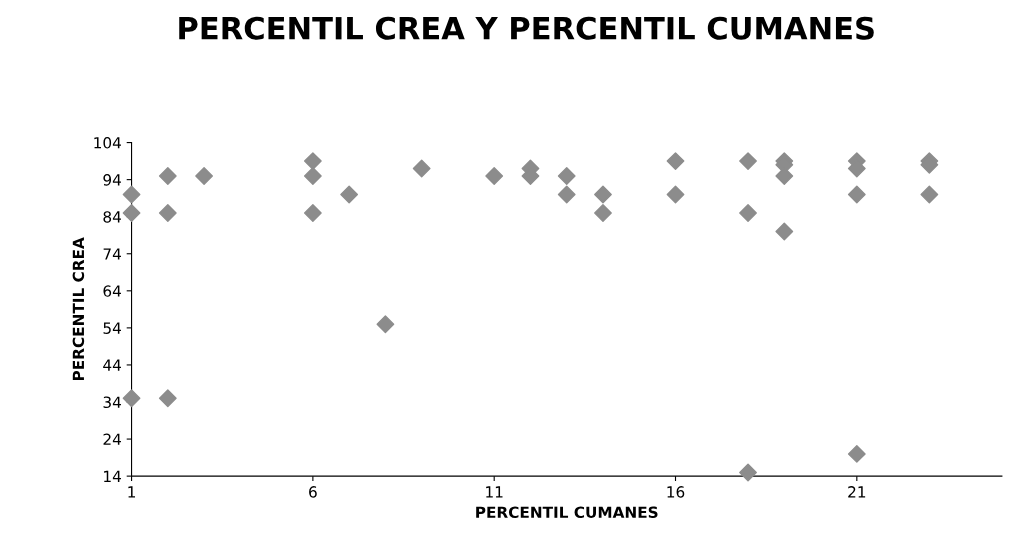  What do you see at coordinates (567, 512) in the screenshot?
I see `x-axis-title: PERCENTIL CUMANES` at bounding box center [567, 512].